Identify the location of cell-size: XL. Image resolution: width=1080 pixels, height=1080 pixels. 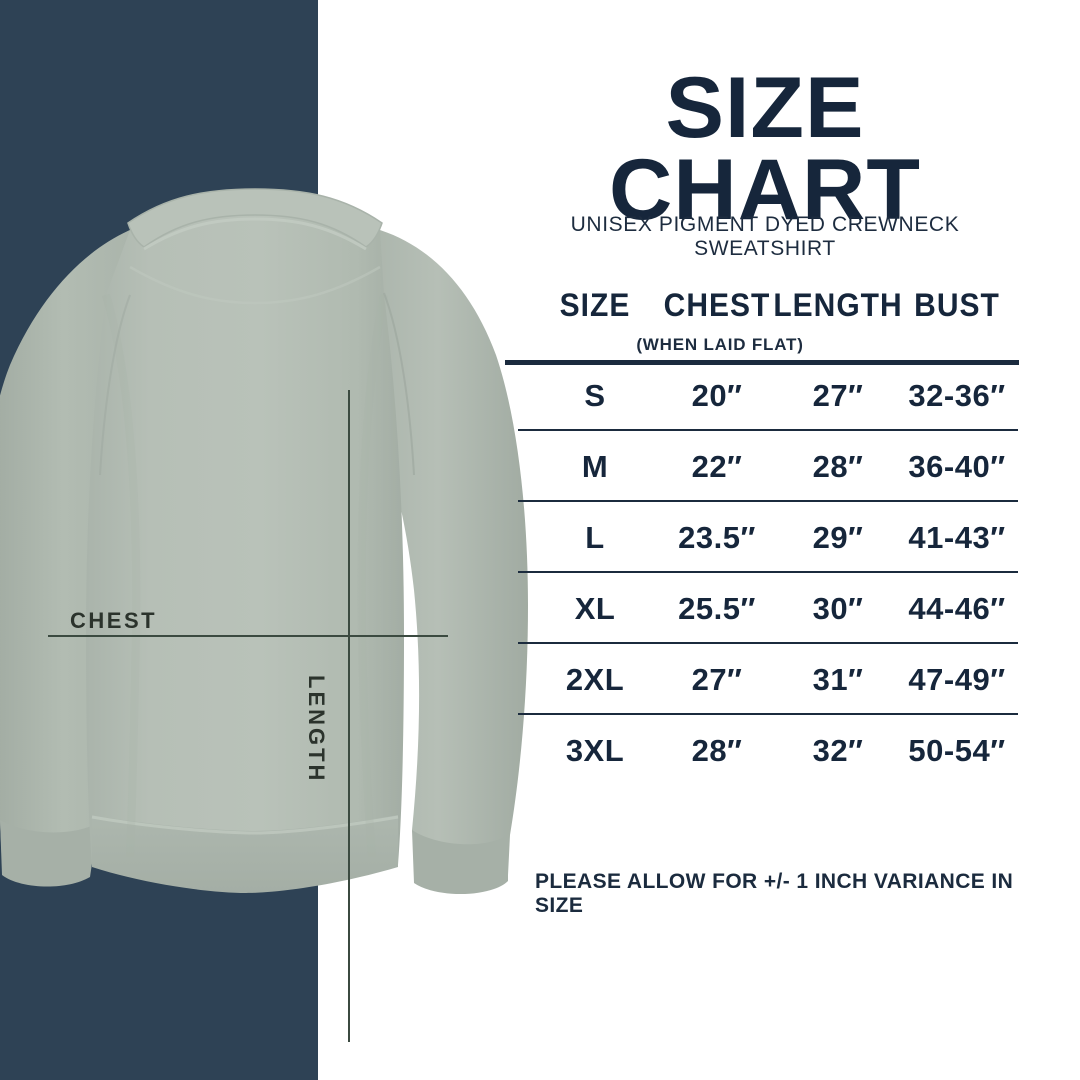
(595, 608).